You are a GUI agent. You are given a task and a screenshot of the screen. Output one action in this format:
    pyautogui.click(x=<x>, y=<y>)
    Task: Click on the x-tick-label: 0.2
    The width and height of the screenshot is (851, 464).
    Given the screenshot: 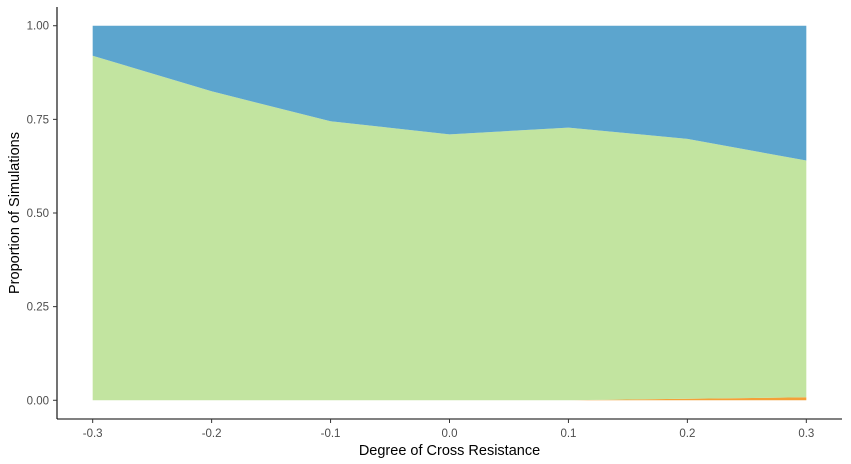 What is the action you would take?
    pyautogui.click(x=687, y=434)
    